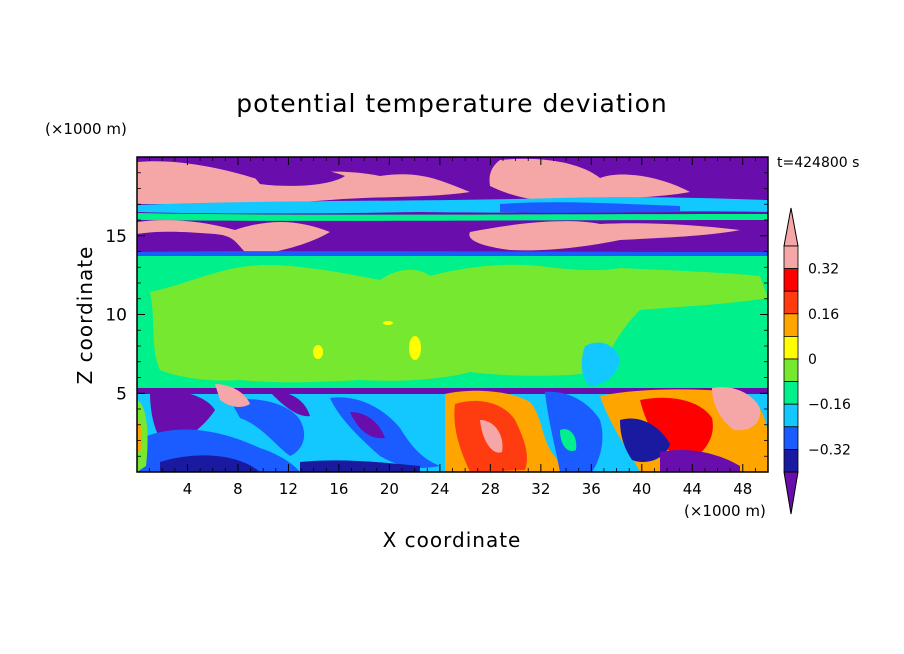 This screenshot has width=904, height=654. Describe the element at coordinates (590, 207) in the screenshot. I see `upper-blue-streak` at that location.